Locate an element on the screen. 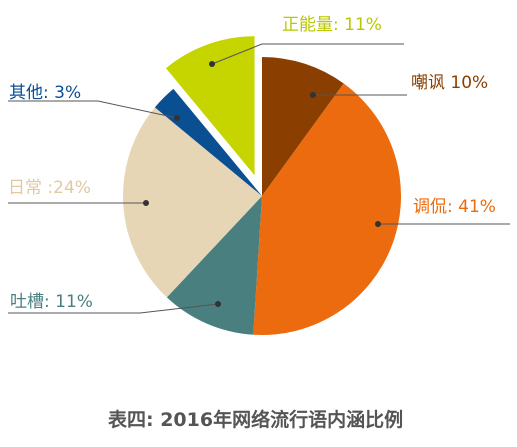 The height and width of the screenshot is (447, 517). leader-dot-chaofeng is located at coordinates (313, 95).